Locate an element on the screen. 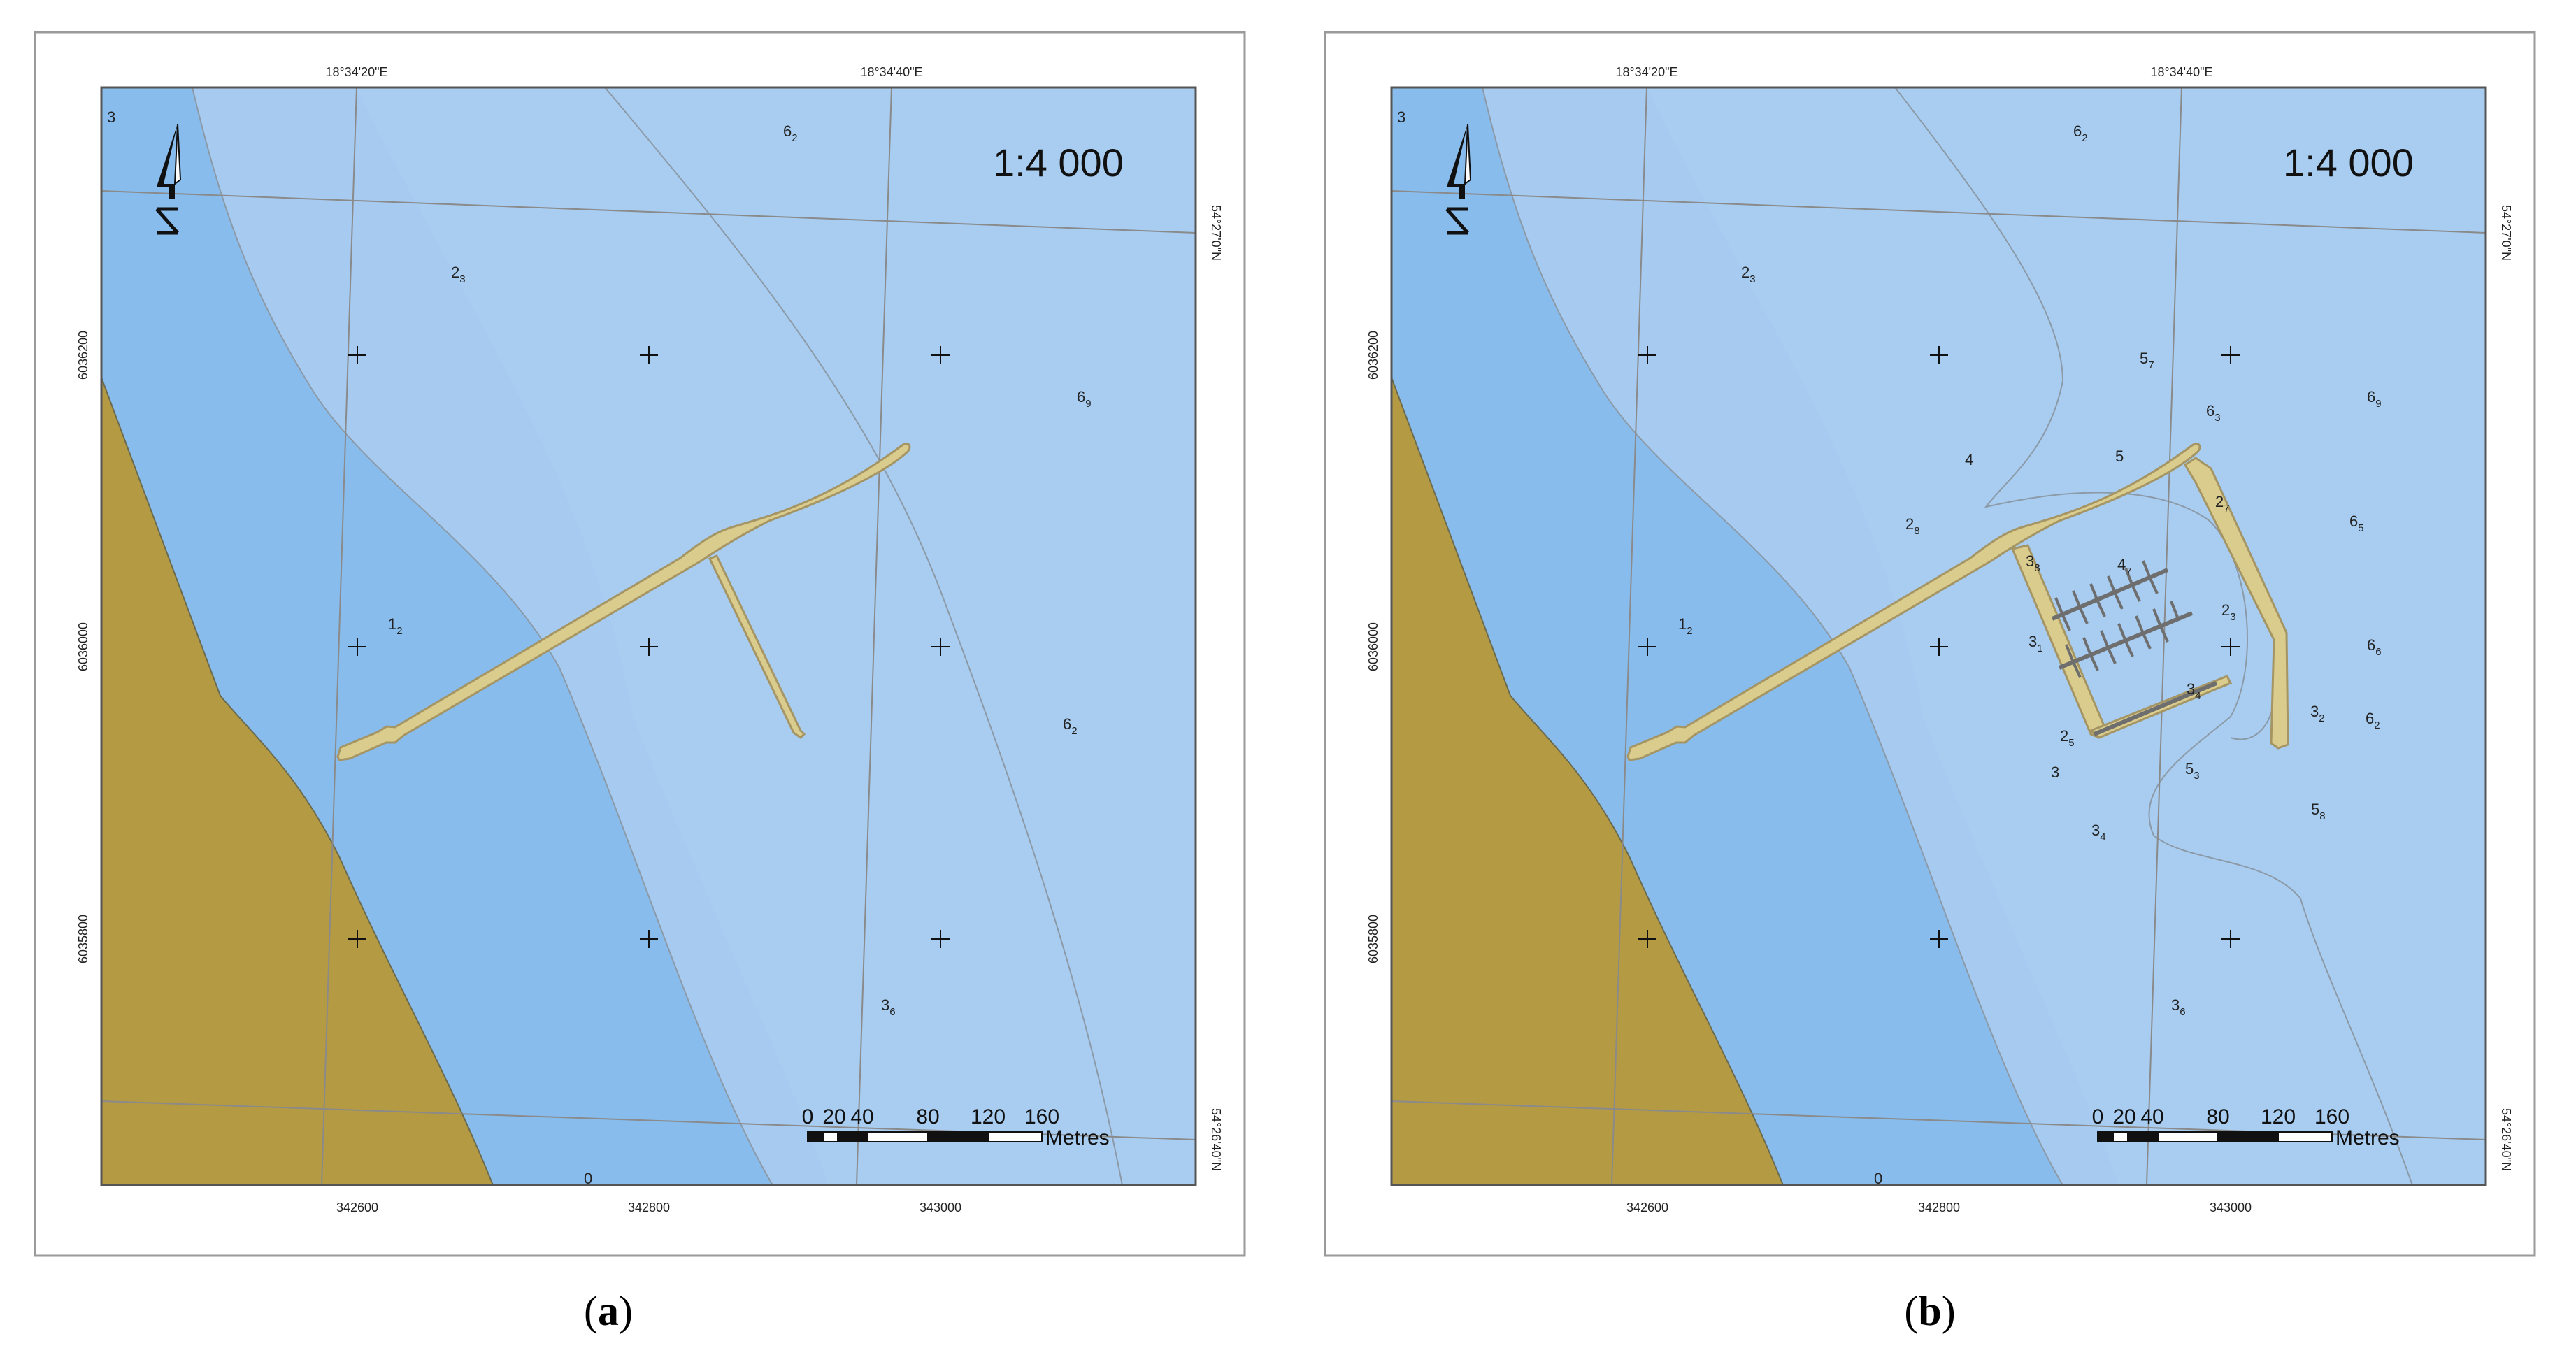 The width and height of the screenshot is (2576, 1348). depth-label: 28 is located at coordinates (1912, 526).